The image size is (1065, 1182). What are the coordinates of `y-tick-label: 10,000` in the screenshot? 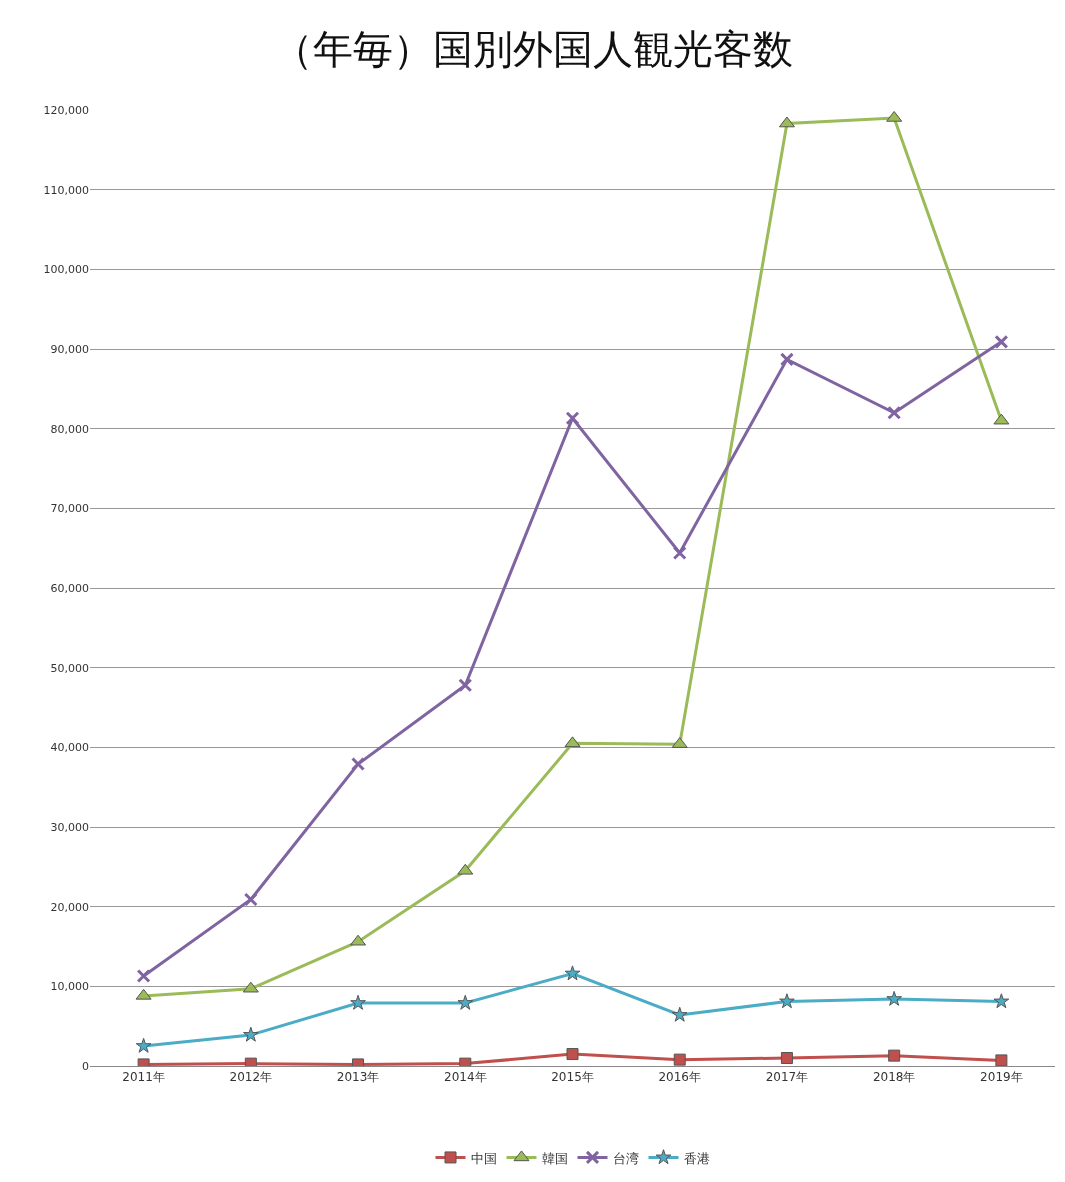 It's located at (69, 987).